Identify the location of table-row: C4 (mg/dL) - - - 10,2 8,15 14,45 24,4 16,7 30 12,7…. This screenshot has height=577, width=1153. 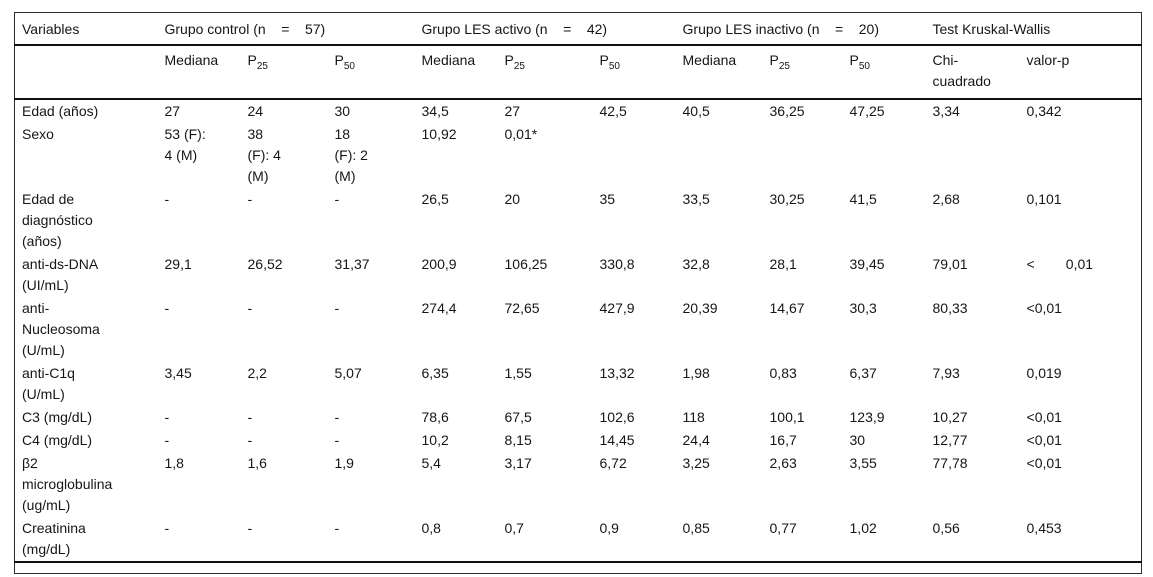
(578, 440).